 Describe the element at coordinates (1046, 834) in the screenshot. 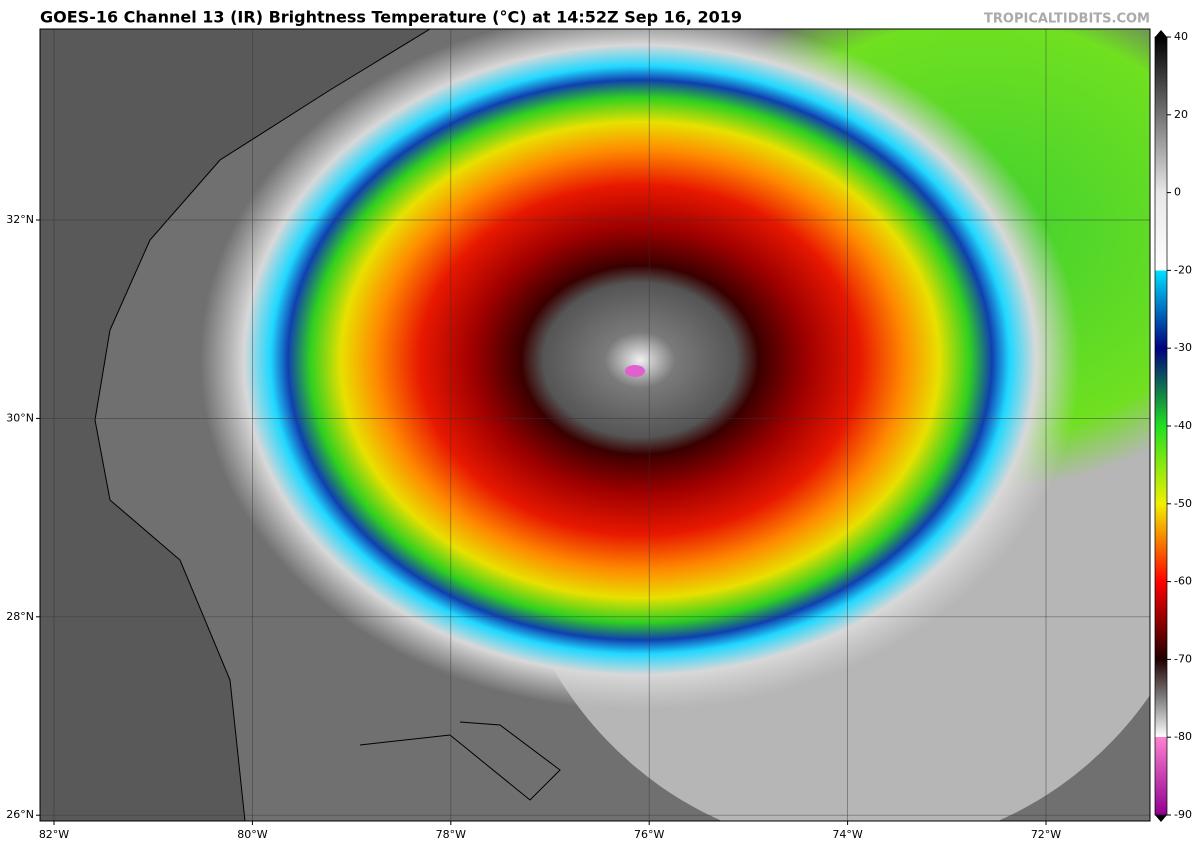

I see `lon-label: 72°W` at that location.